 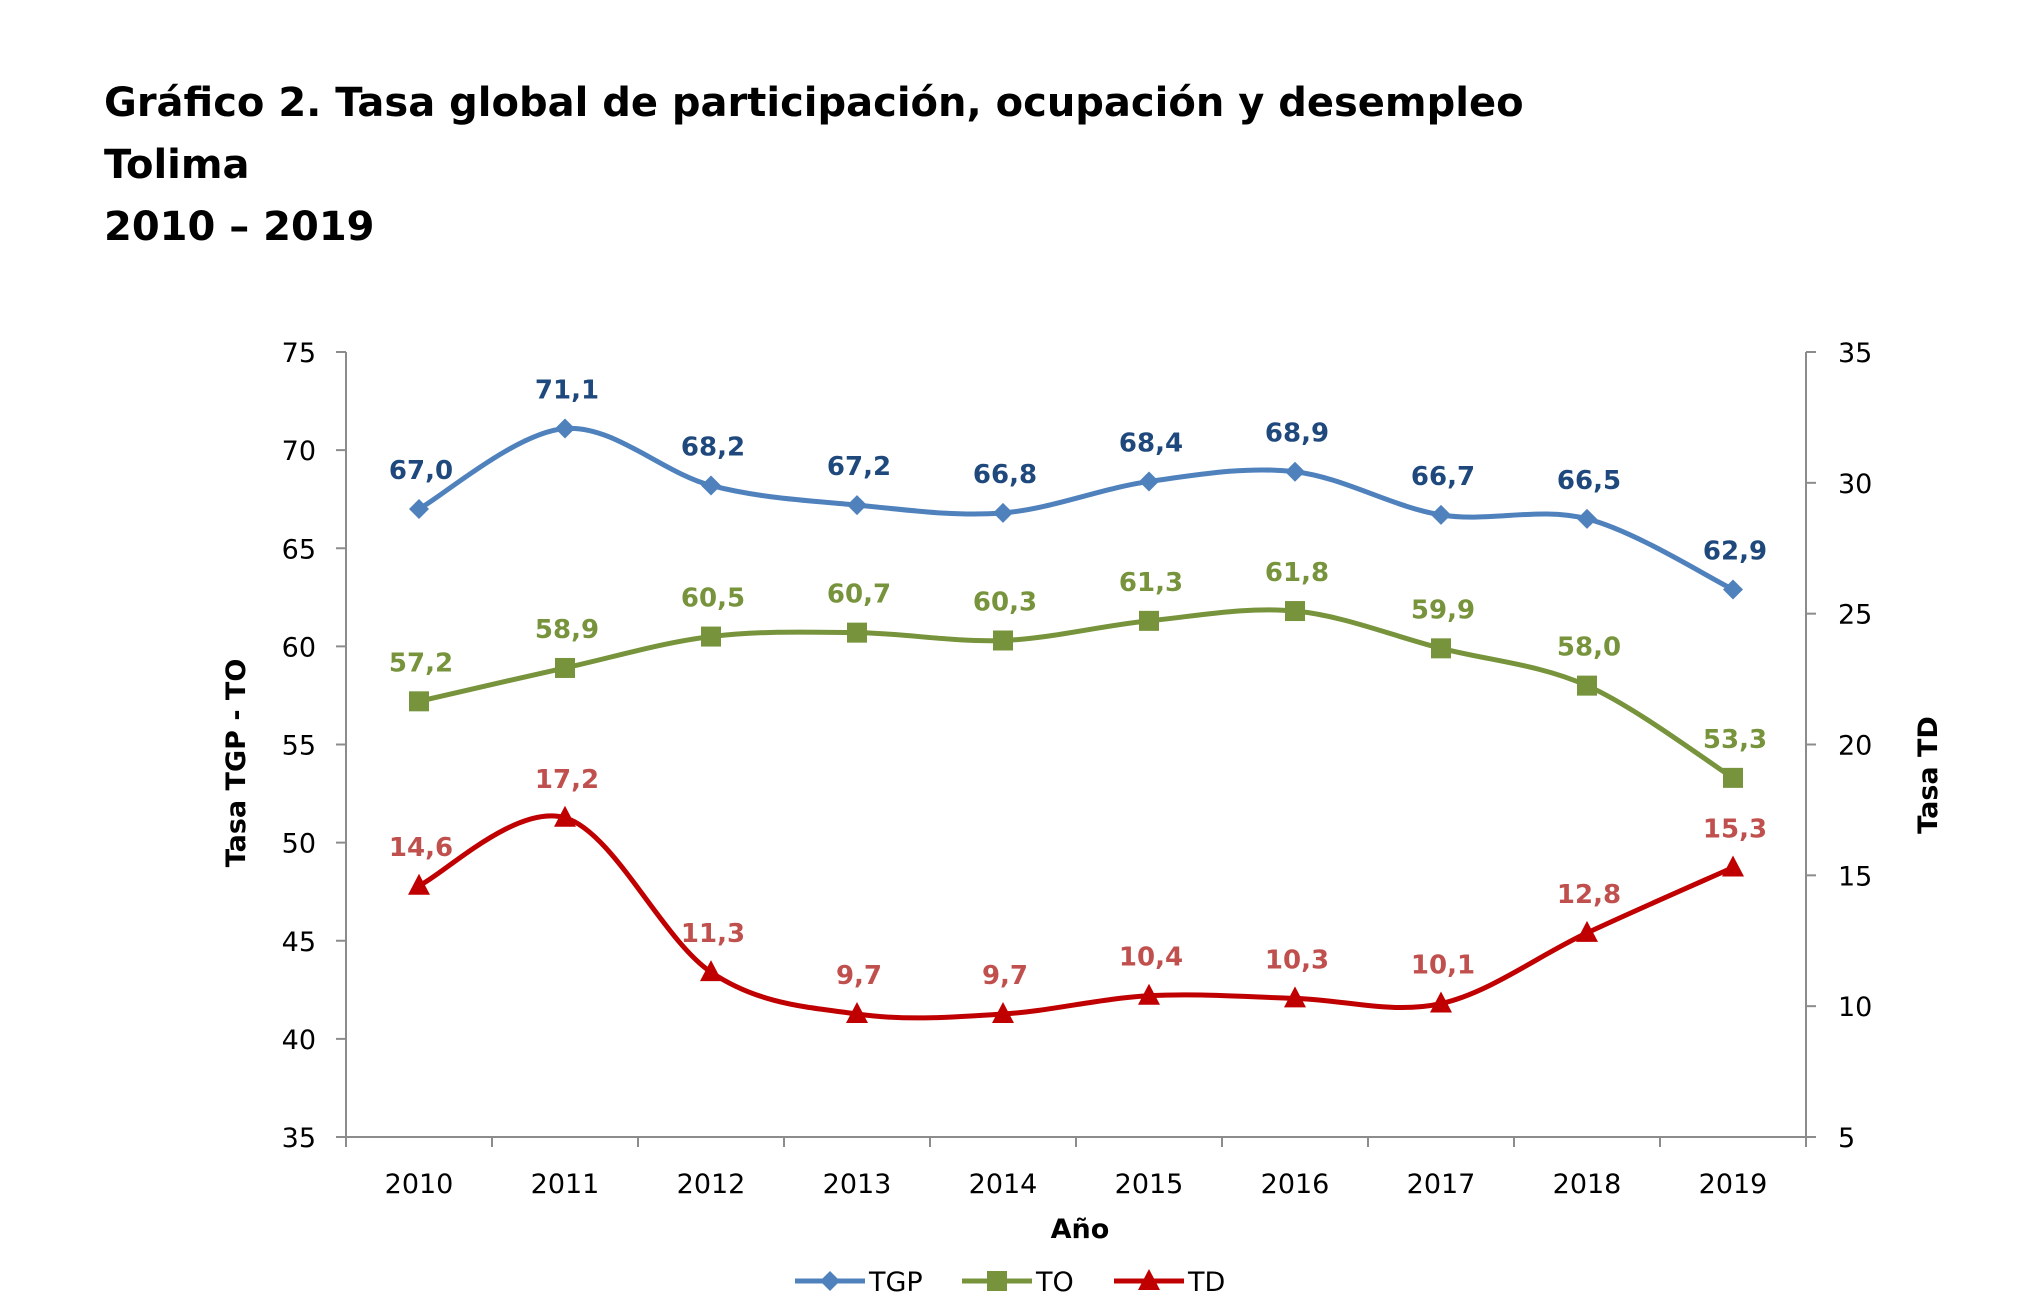 What do you see at coordinates (1206, 1280) in the screenshot?
I see `legend-label-td: TD` at bounding box center [1206, 1280].